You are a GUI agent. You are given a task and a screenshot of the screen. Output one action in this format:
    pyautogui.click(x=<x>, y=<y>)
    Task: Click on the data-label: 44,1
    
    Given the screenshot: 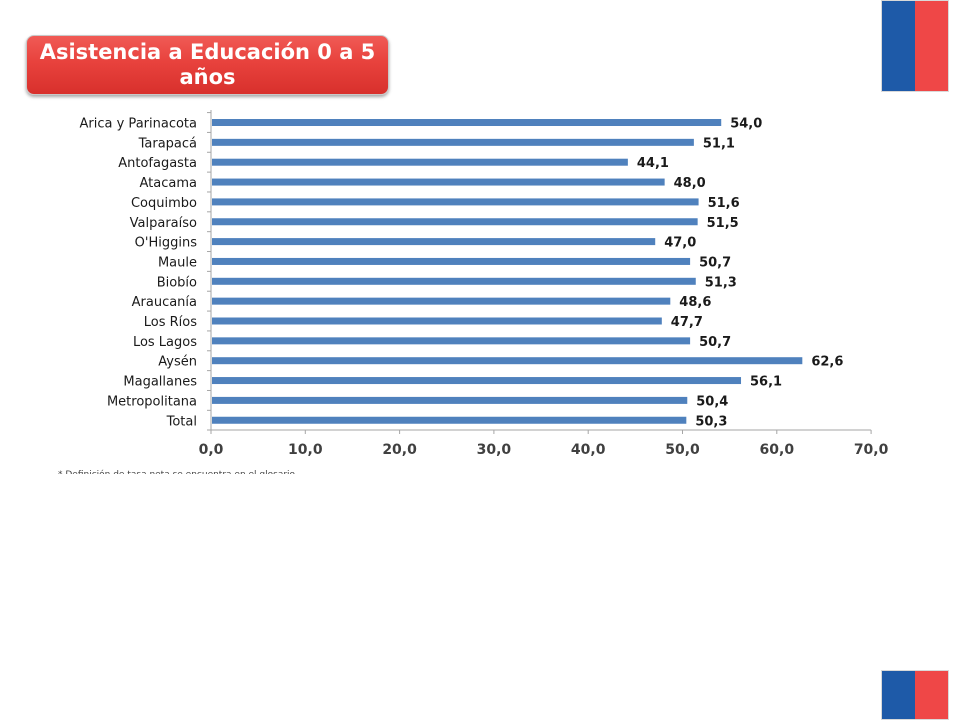 What is the action you would take?
    pyautogui.click(x=653, y=163)
    